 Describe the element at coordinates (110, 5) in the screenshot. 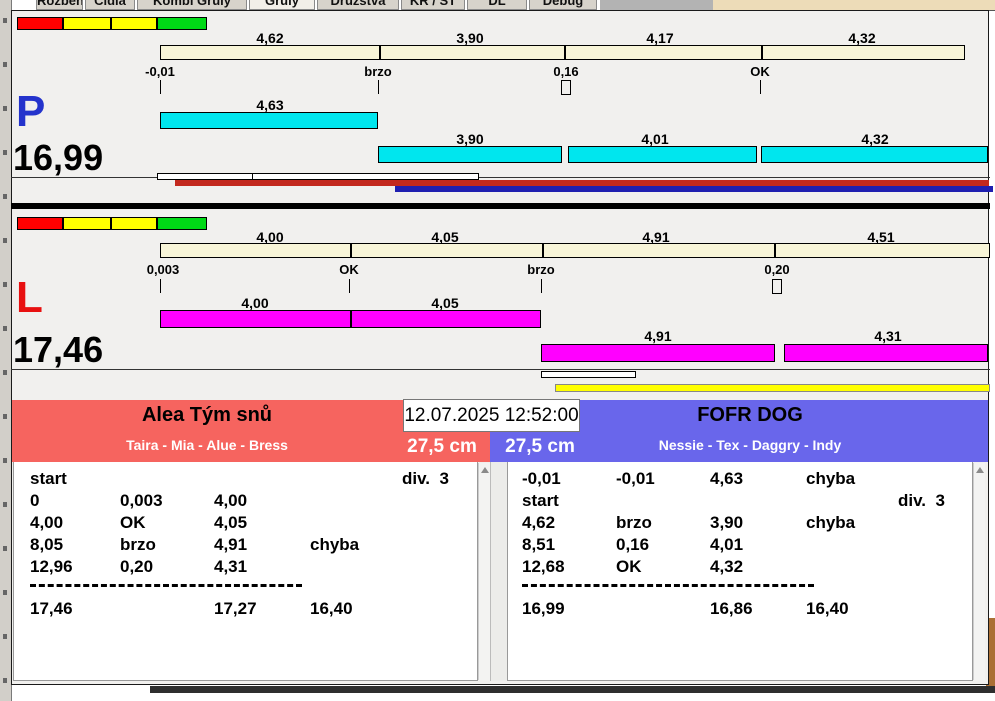

I see `tab-cidla: Čidla` at that location.